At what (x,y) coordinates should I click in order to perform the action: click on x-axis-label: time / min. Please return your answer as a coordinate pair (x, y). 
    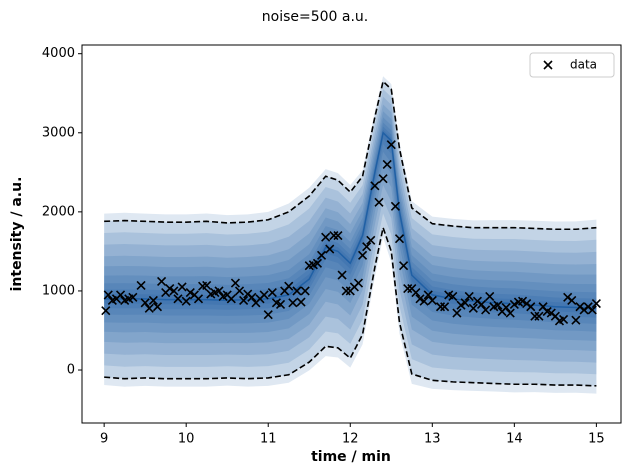
    Looking at the image, I should click on (351, 457).